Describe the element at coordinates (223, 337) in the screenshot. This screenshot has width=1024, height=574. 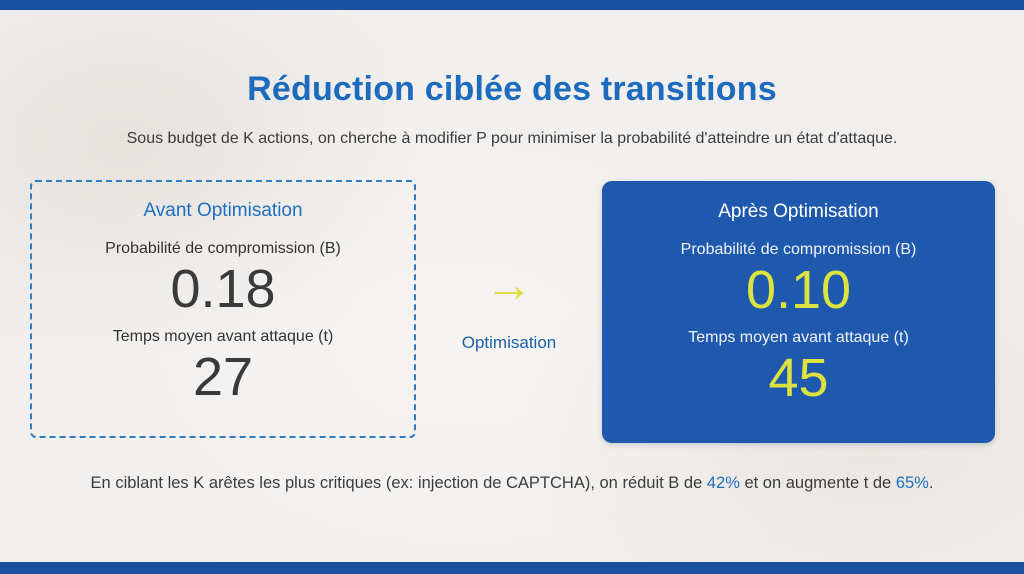
I see `before-metric2-label: Temps moyen avant attaque (t)` at that location.